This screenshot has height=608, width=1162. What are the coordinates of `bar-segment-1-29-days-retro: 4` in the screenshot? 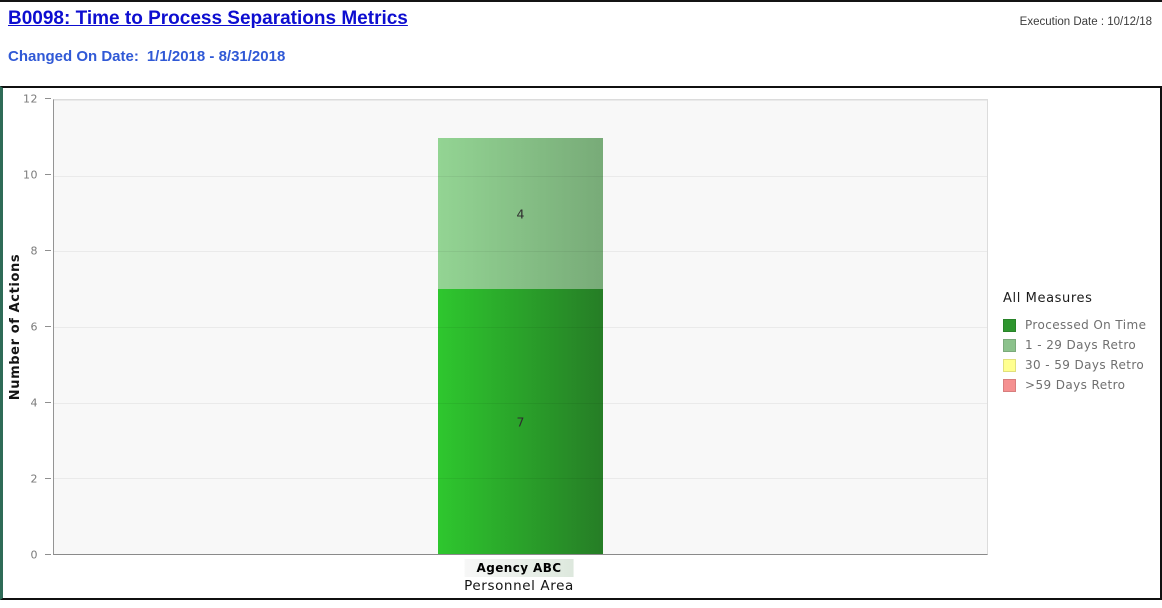 It's located at (520, 213).